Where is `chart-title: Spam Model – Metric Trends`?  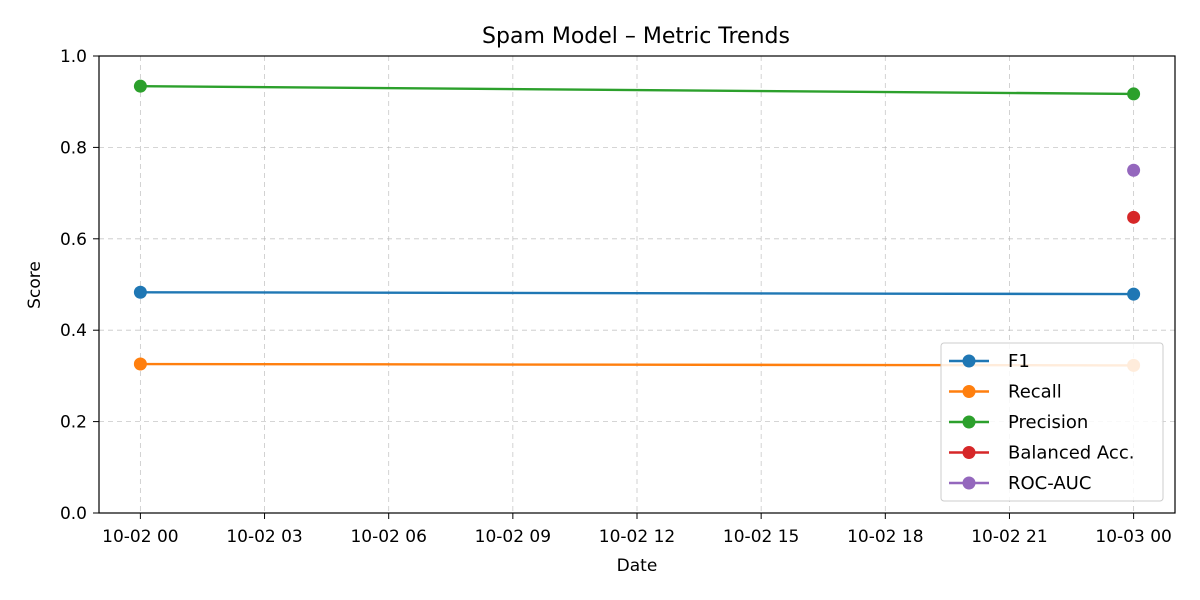 chart-title: Spam Model – Metric Trends is located at coordinates (636, 36).